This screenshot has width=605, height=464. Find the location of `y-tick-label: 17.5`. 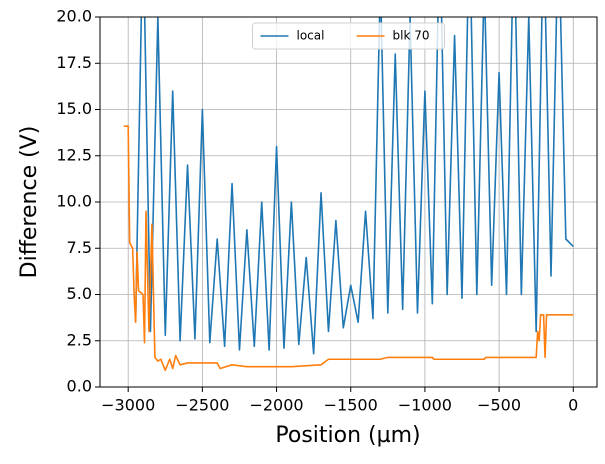

y-tick-label: 17.5 is located at coordinates (74, 62).